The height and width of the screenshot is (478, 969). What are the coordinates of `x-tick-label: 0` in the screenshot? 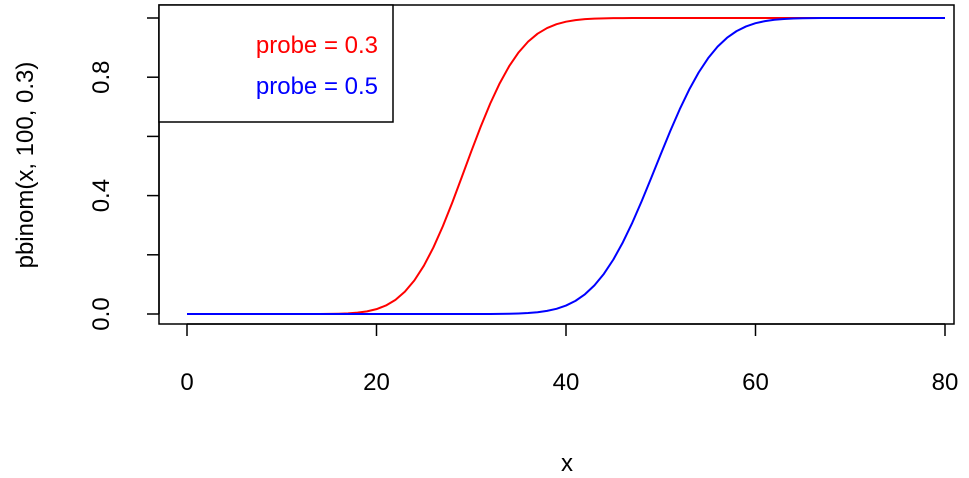 It's located at (186, 382).